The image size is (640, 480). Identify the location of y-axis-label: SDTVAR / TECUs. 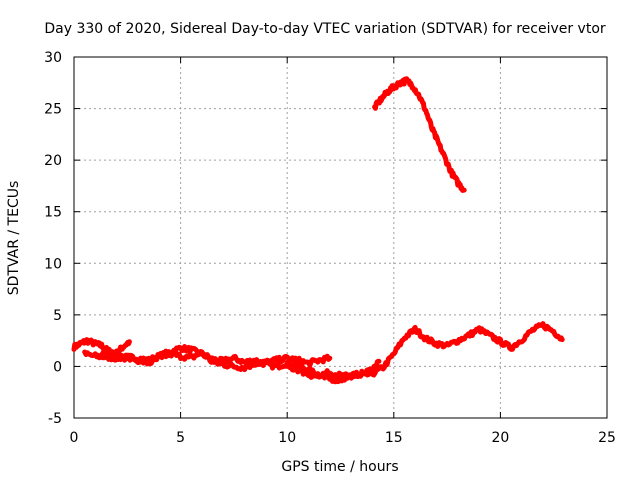
(14, 238).